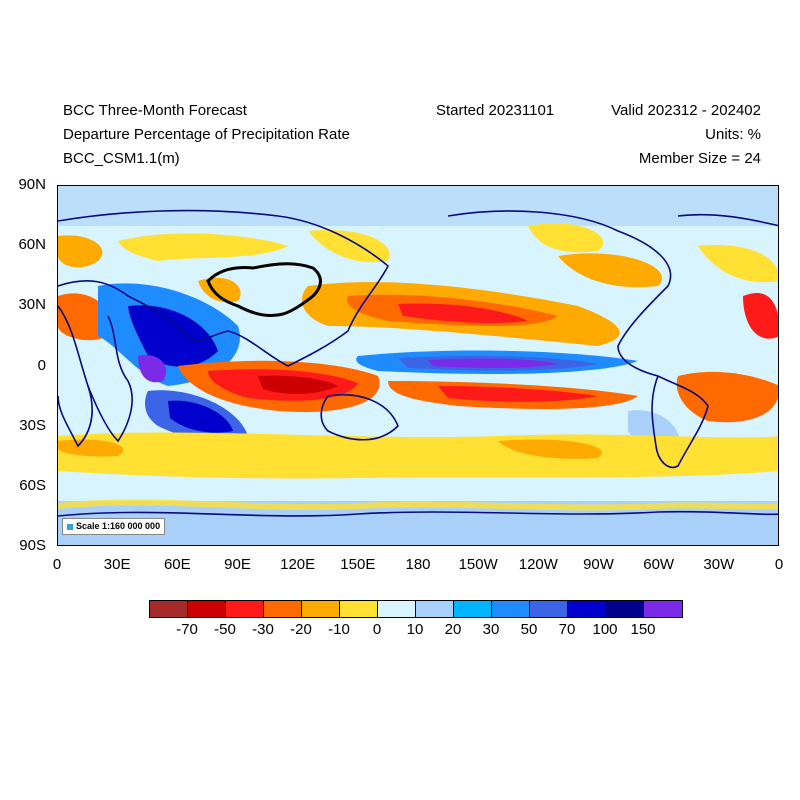 This screenshot has width=800, height=800. I want to click on chart-title: BCC Three-Month Forecast, so click(155, 110).